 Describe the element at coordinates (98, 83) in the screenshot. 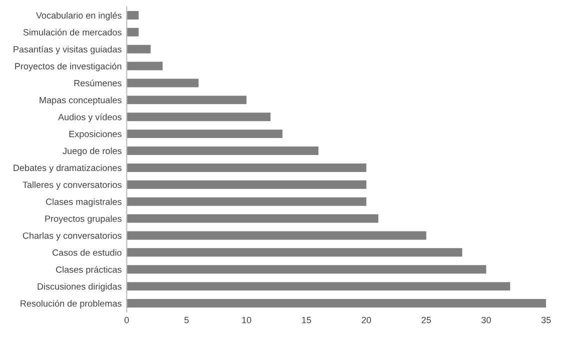

I see `y-tick-label: Resúmenes` at that location.